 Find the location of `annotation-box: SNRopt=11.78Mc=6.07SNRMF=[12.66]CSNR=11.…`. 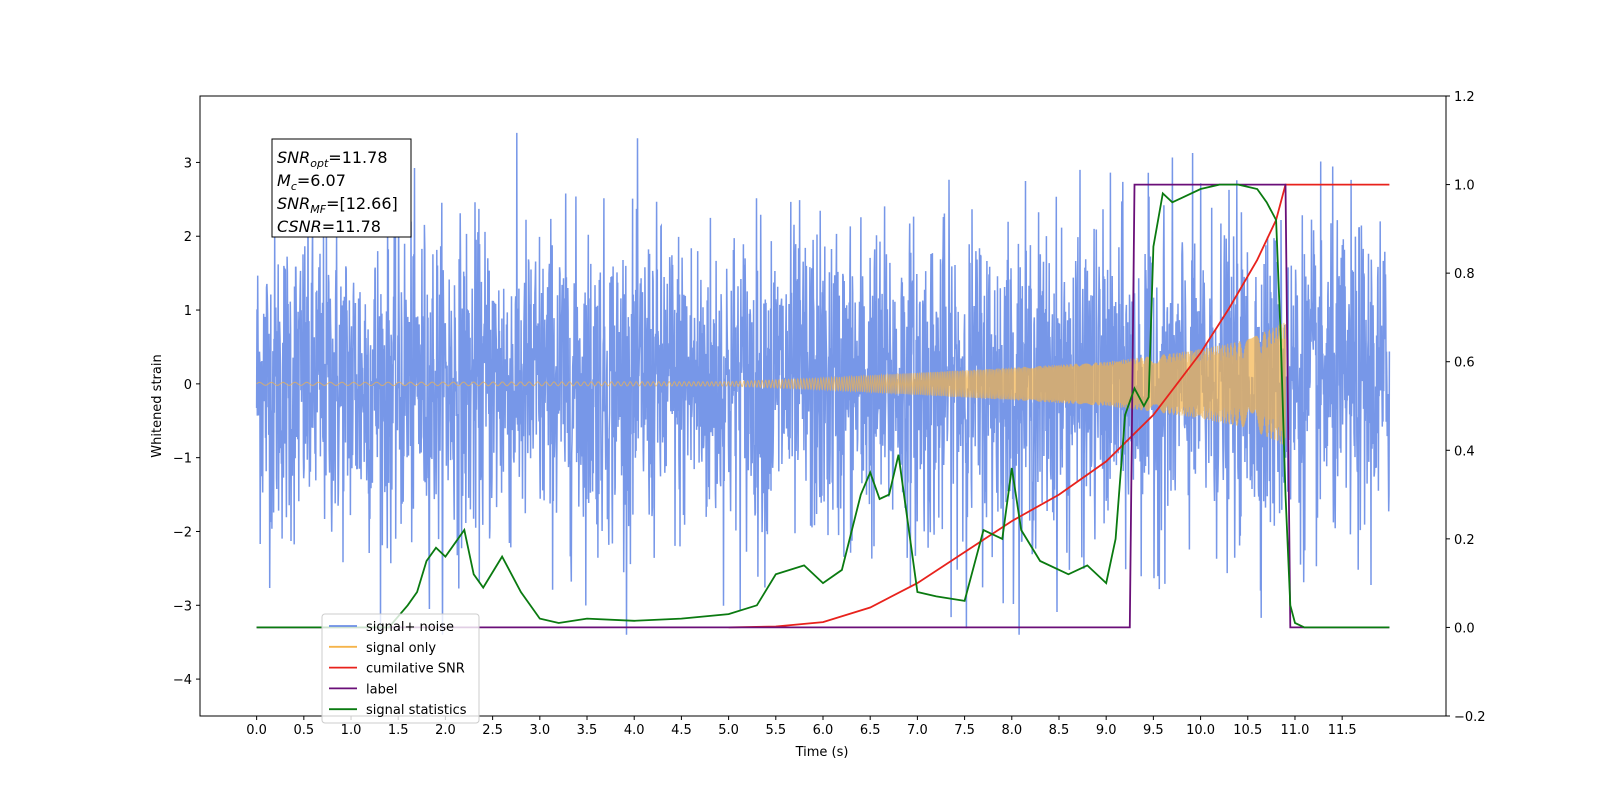

annotation-box: SNRopt=11.78Mc=6.07SNRMF=[12.66]CSNR=11.… is located at coordinates (341, 188).